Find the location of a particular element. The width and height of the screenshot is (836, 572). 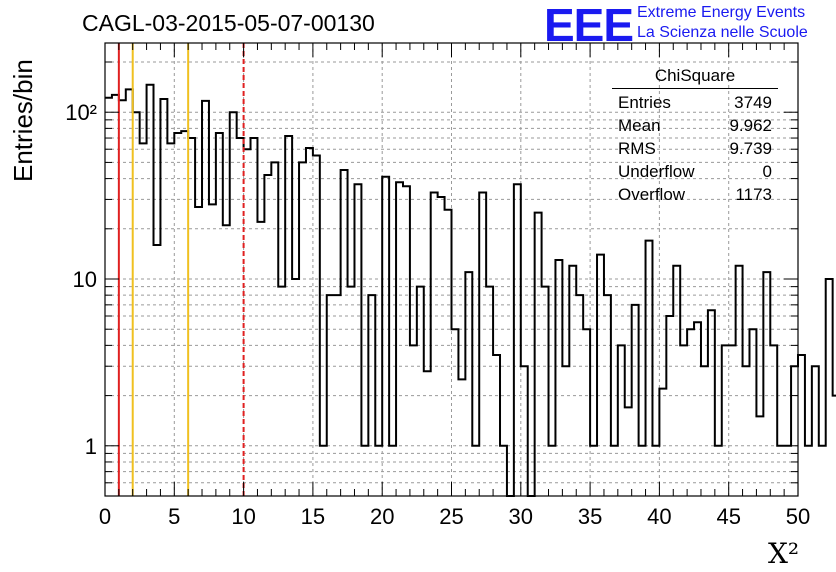

x-tick-label: 15 is located at coordinates (313, 516).